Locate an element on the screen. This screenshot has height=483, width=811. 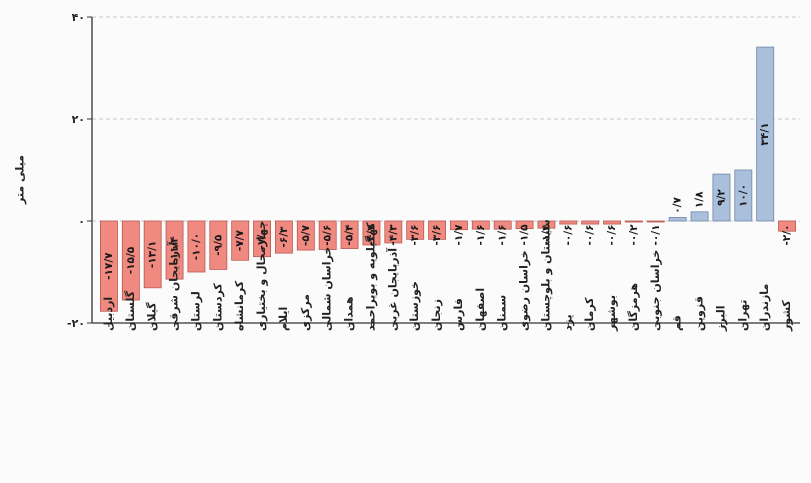
x-tick-label: همدان is located at coordinates (349, 313).